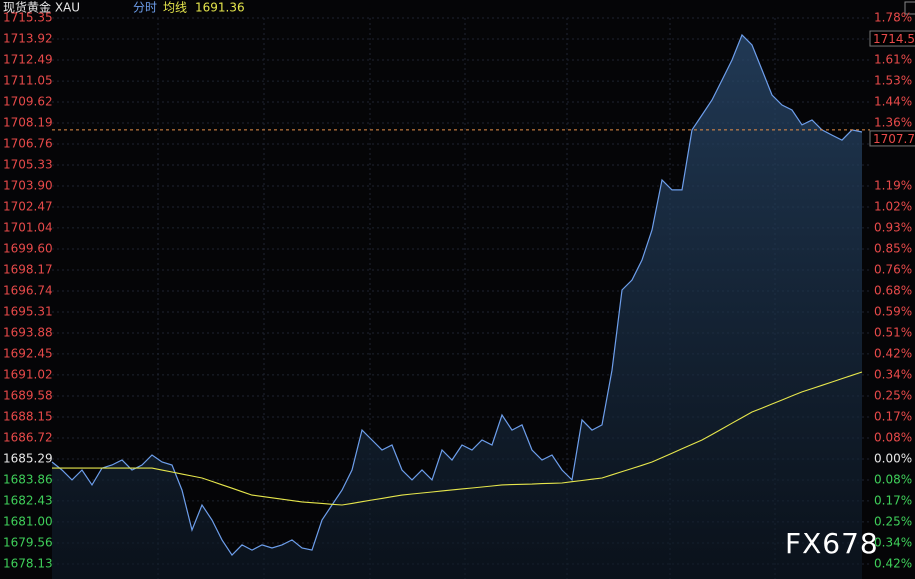  I want to click on y-tick-label: 1703.90, so click(28, 185).